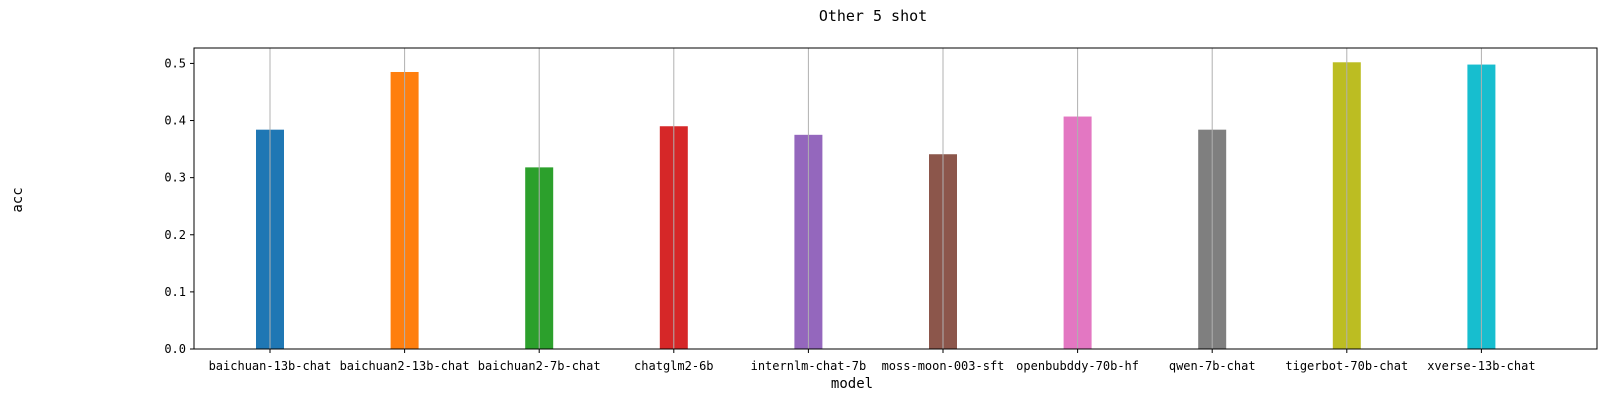 This screenshot has height=412, width=1604. Describe the element at coordinates (1346, 366) in the screenshot. I see `x-tick-label: tigerbot-70b-chat` at that location.